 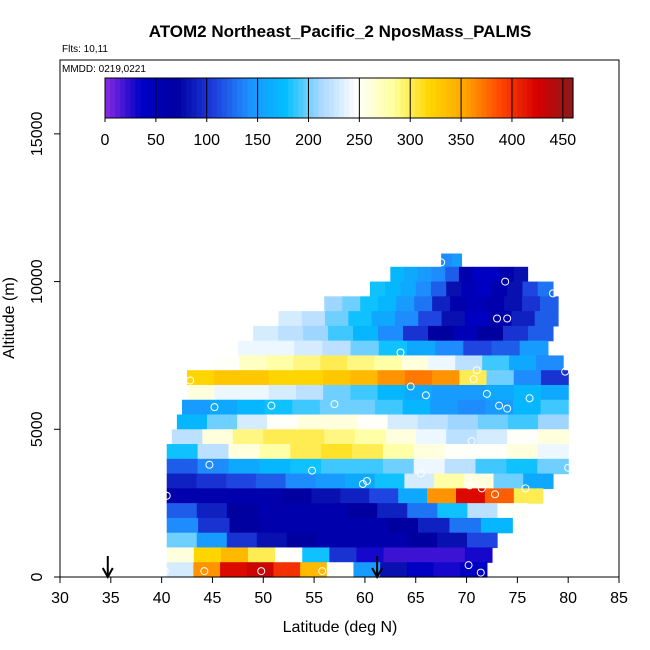 What do you see at coordinates (416, 598) in the screenshot?
I see `x-tick-label: 65` at bounding box center [416, 598].